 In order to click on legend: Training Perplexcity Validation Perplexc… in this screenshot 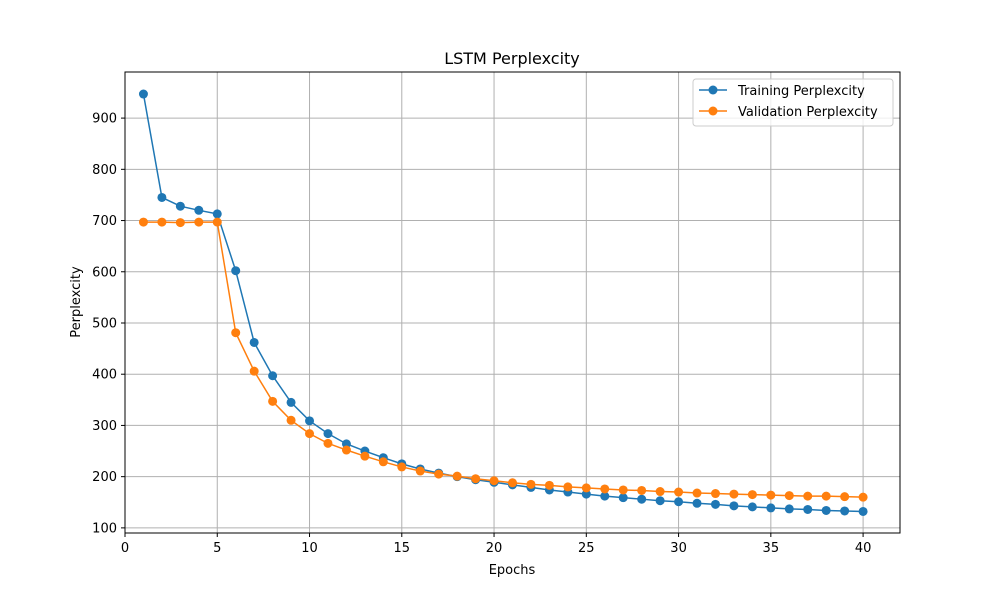, I will do `click(793, 102)`.